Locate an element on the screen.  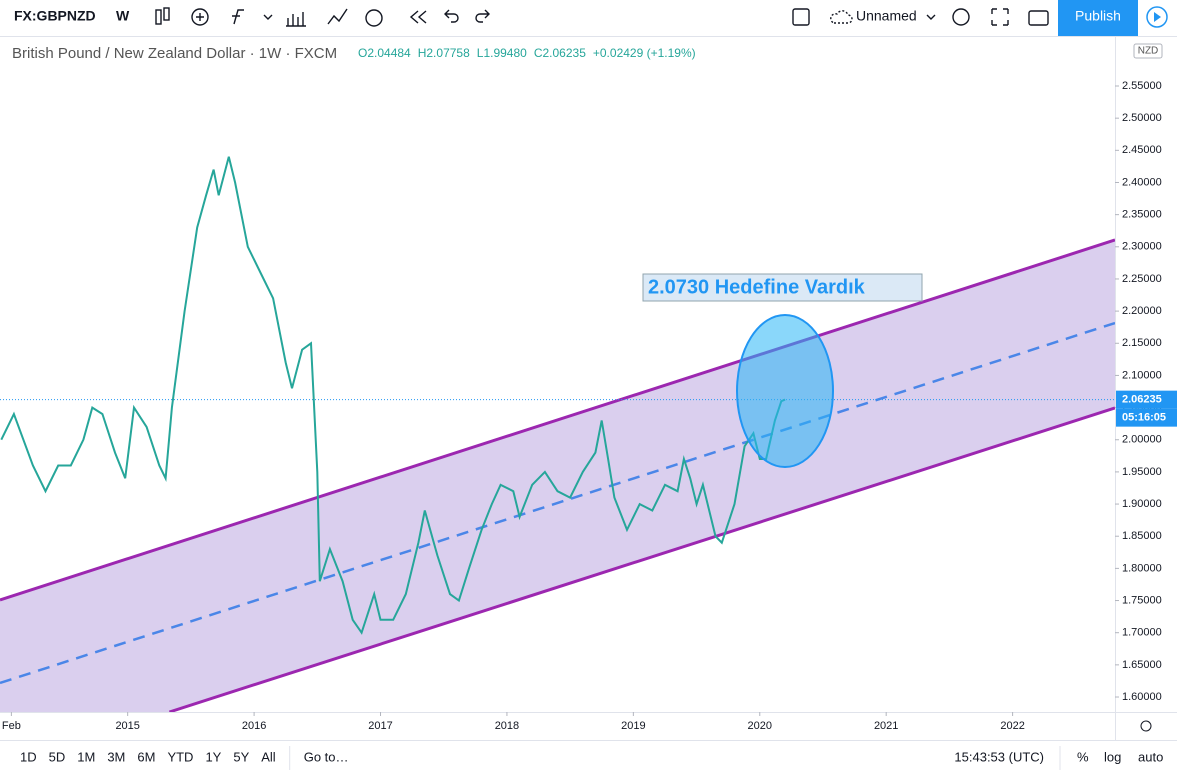
x-tick-label: 2017 is located at coordinates (380, 726).